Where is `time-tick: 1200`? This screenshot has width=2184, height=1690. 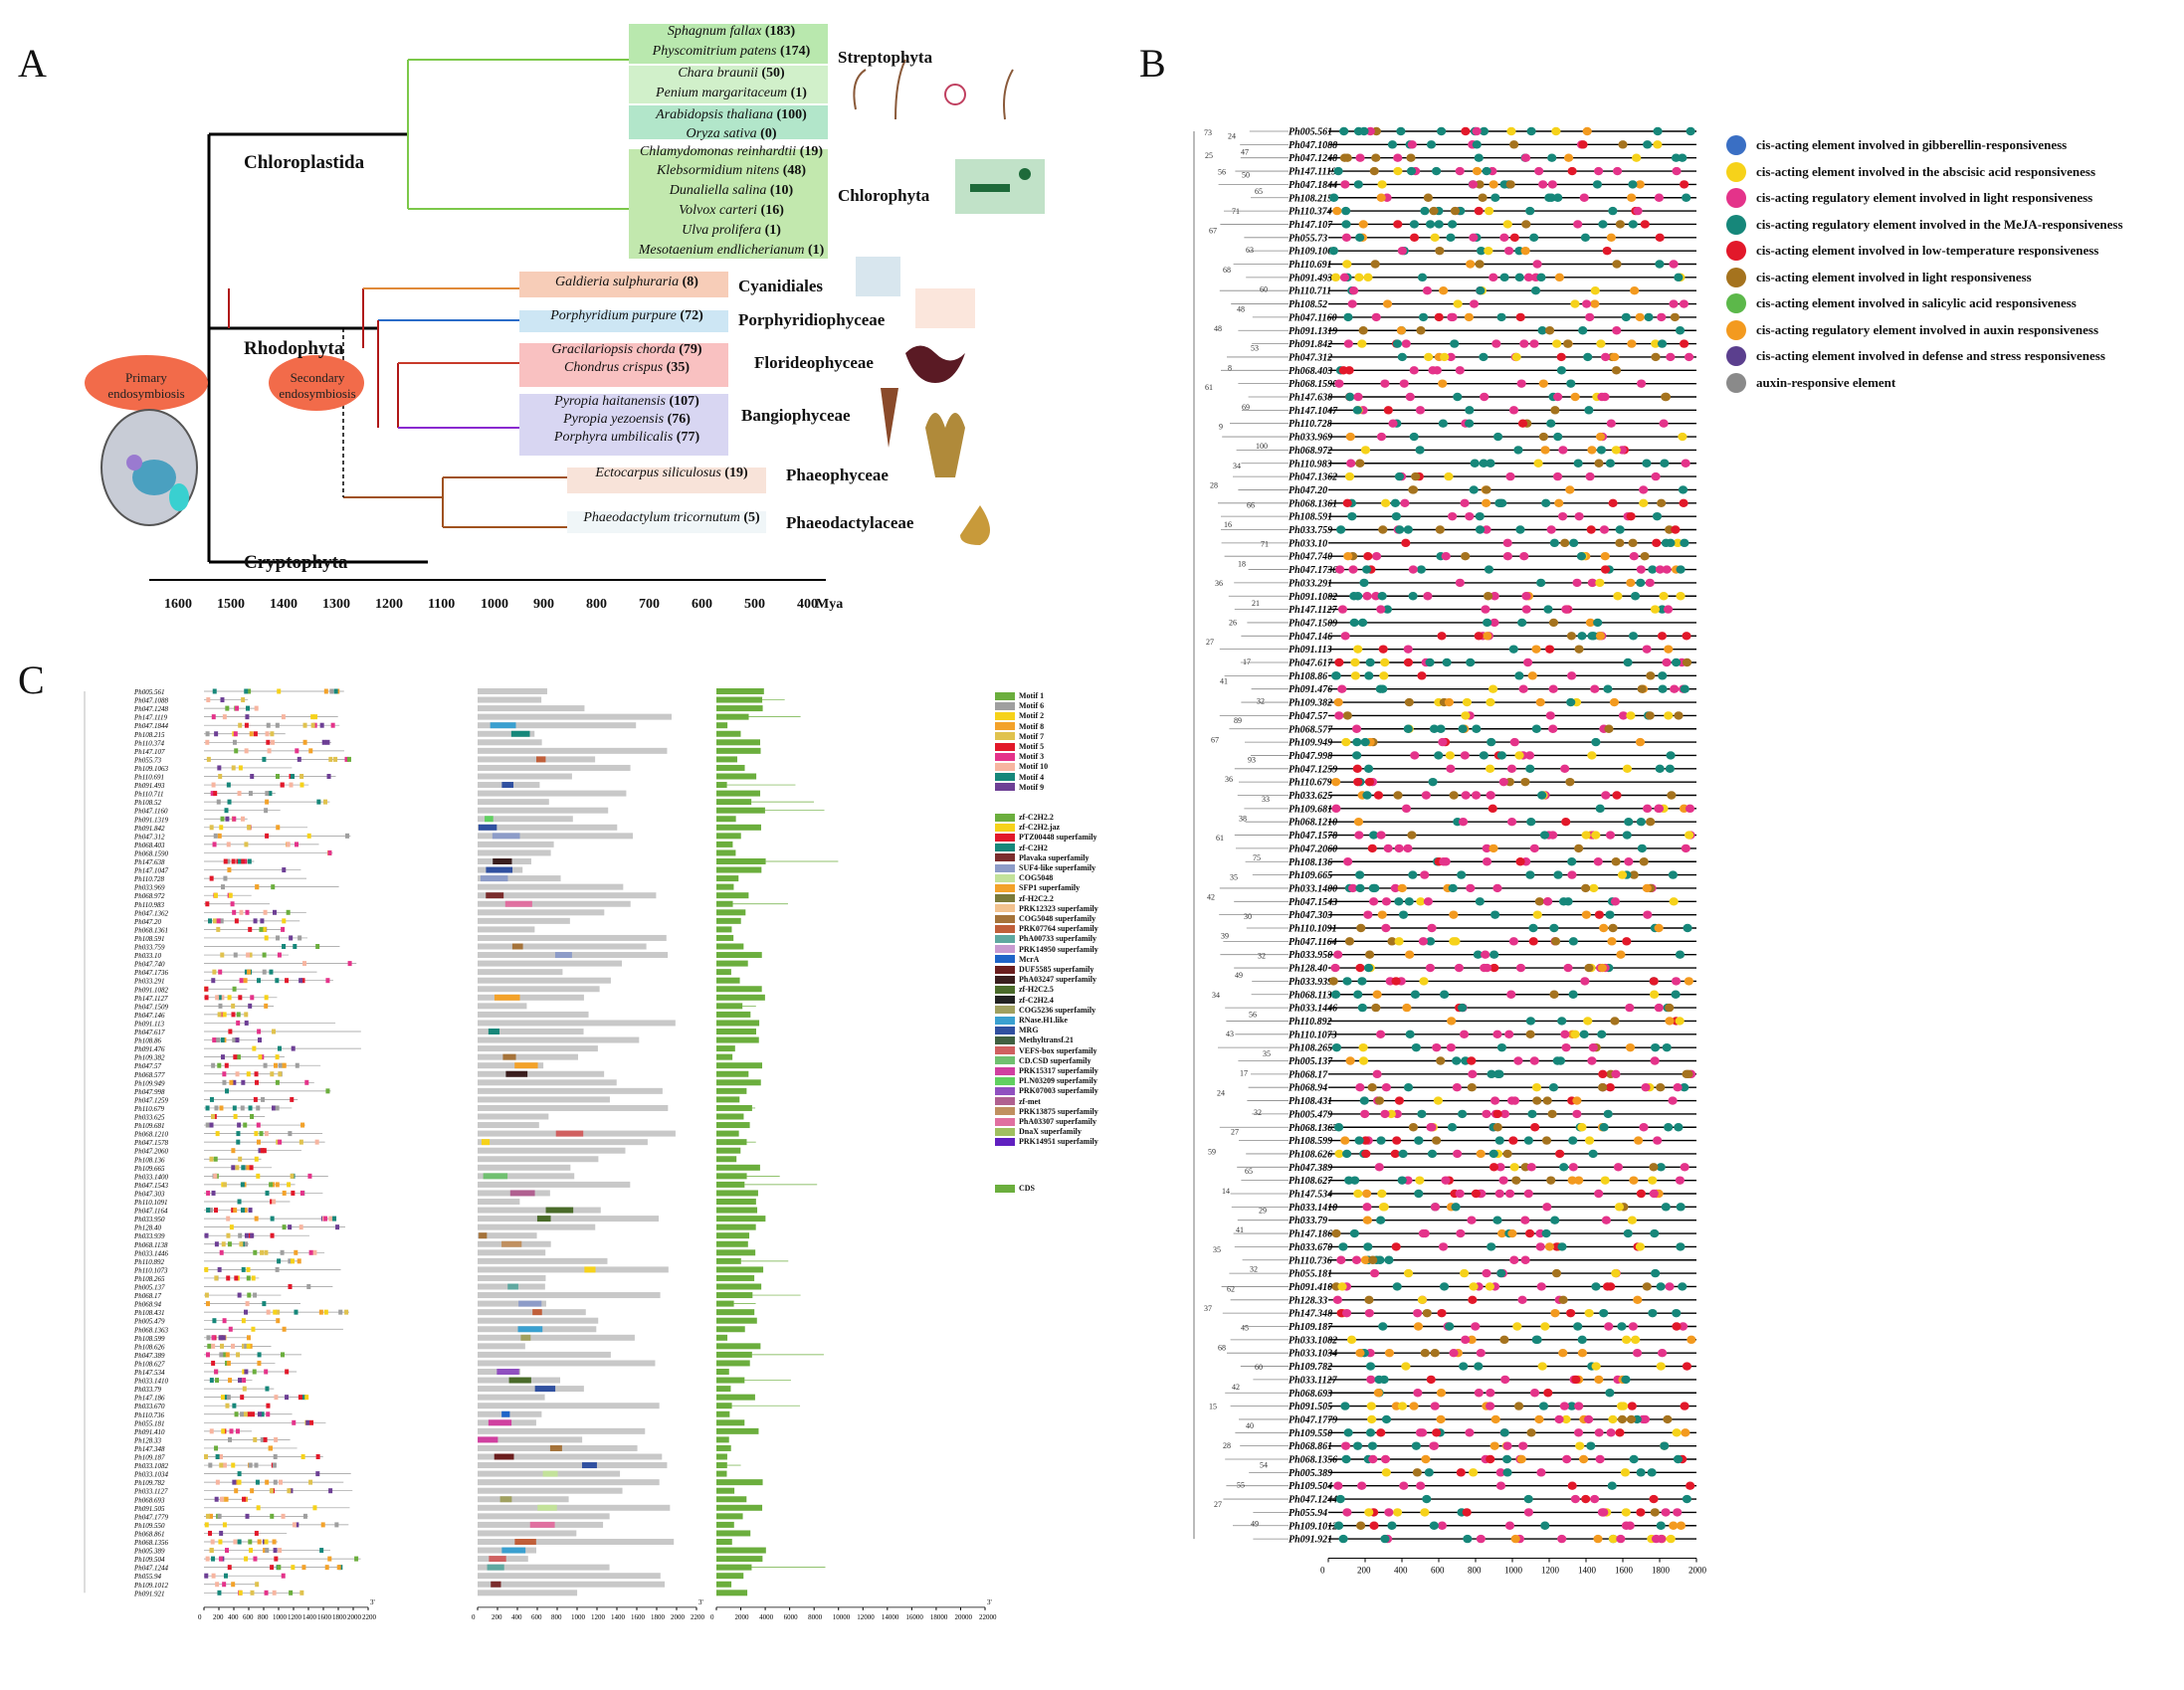
time-tick: 1200 is located at coordinates (389, 604).